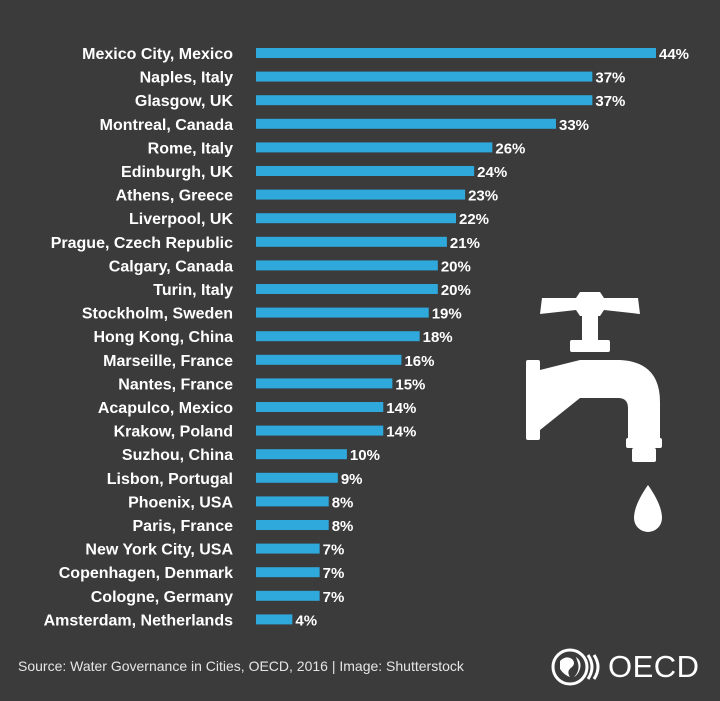 This screenshot has height=701, width=720. I want to click on value-label: 21%, so click(465, 243).